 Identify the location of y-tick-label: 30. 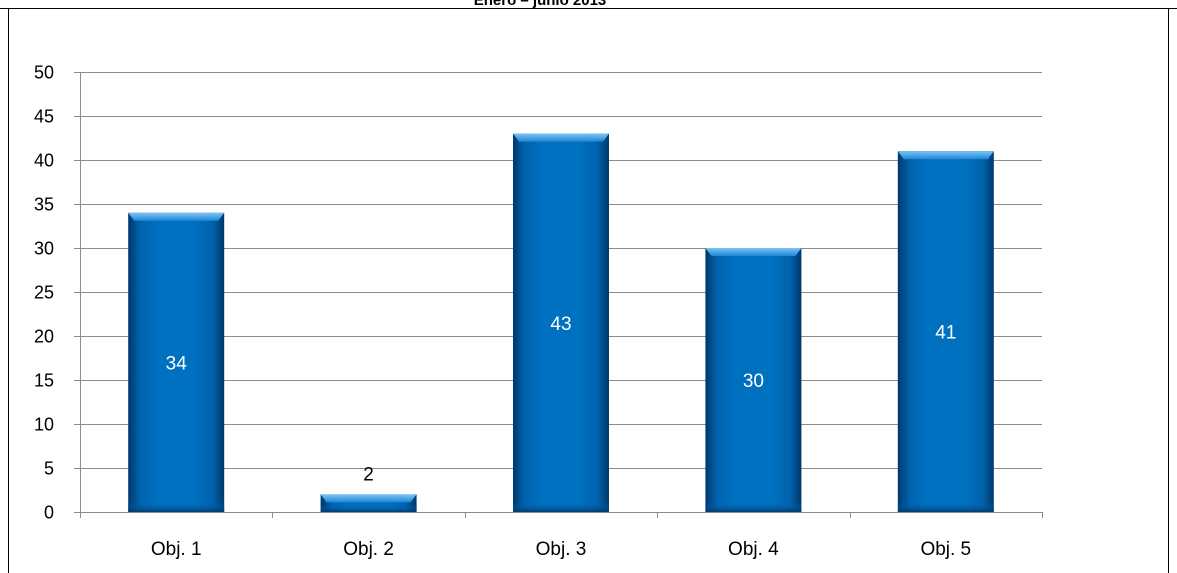
(44, 249).